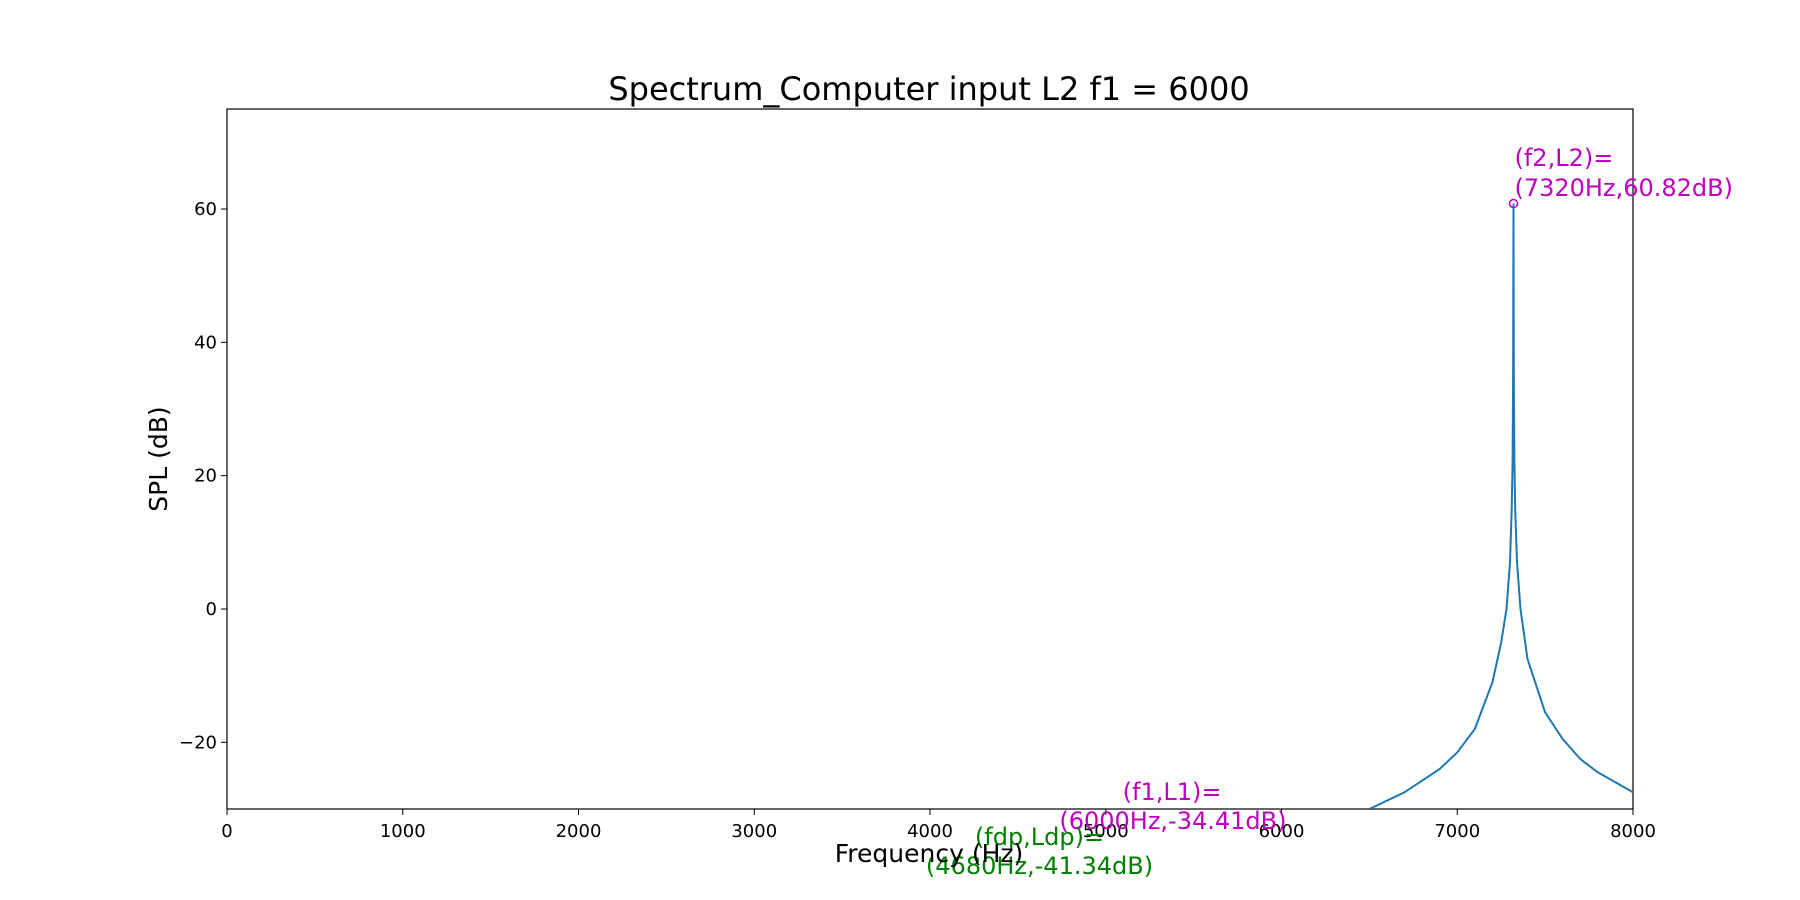  I want to click on x-tick-label: 3000, so click(754, 831).